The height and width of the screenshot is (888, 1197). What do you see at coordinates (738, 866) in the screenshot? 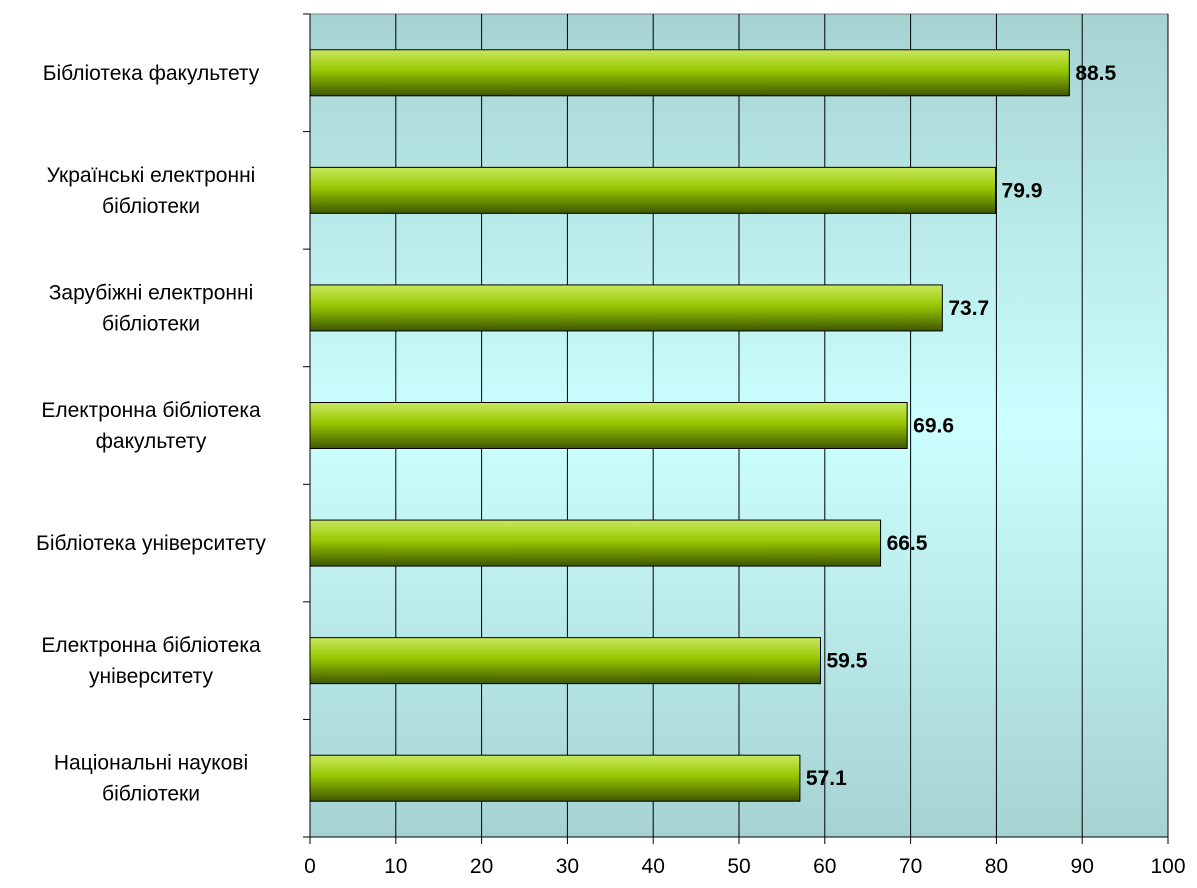
I see `x-tick-label: 50` at bounding box center [738, 866].